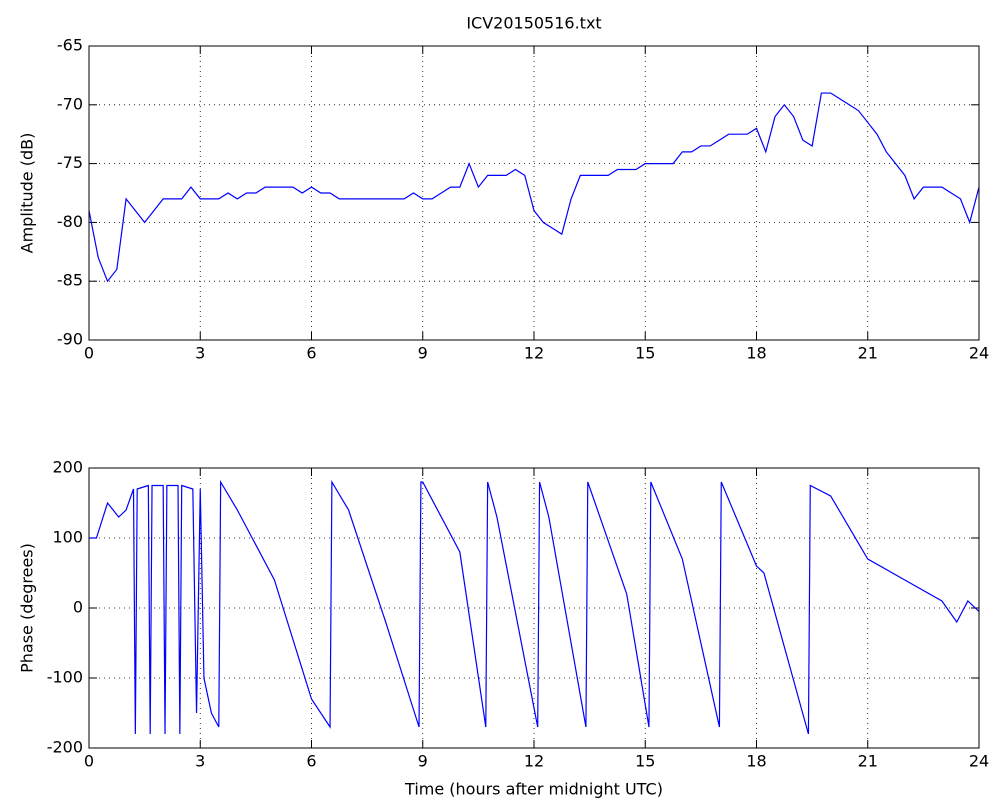 Image resolution: width=998 pixels, height=806 pixels. I want to click on y-tick-label: -200, so click(65, 747).